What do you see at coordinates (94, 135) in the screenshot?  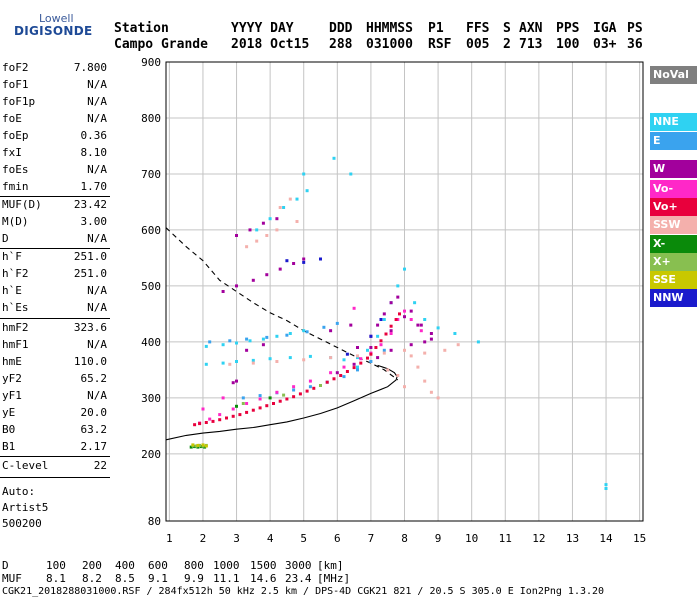 I see `param-value: 0.36` at bounding box center [94, 135].